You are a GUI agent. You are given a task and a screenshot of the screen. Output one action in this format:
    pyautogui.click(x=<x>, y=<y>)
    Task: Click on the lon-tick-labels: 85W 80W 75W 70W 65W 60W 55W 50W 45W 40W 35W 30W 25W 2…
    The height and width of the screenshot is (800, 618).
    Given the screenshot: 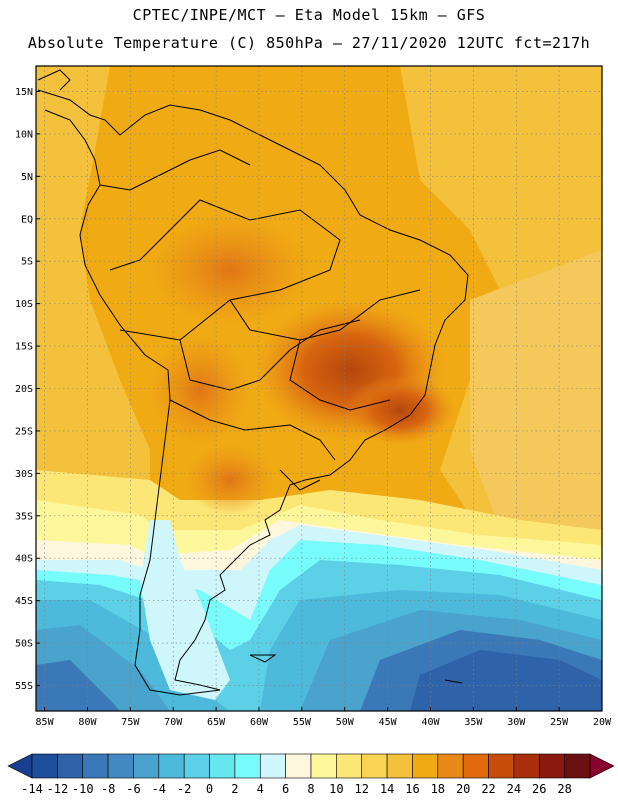 What is the action you would take?
    pyautogui.click(x=324, y=722)
    